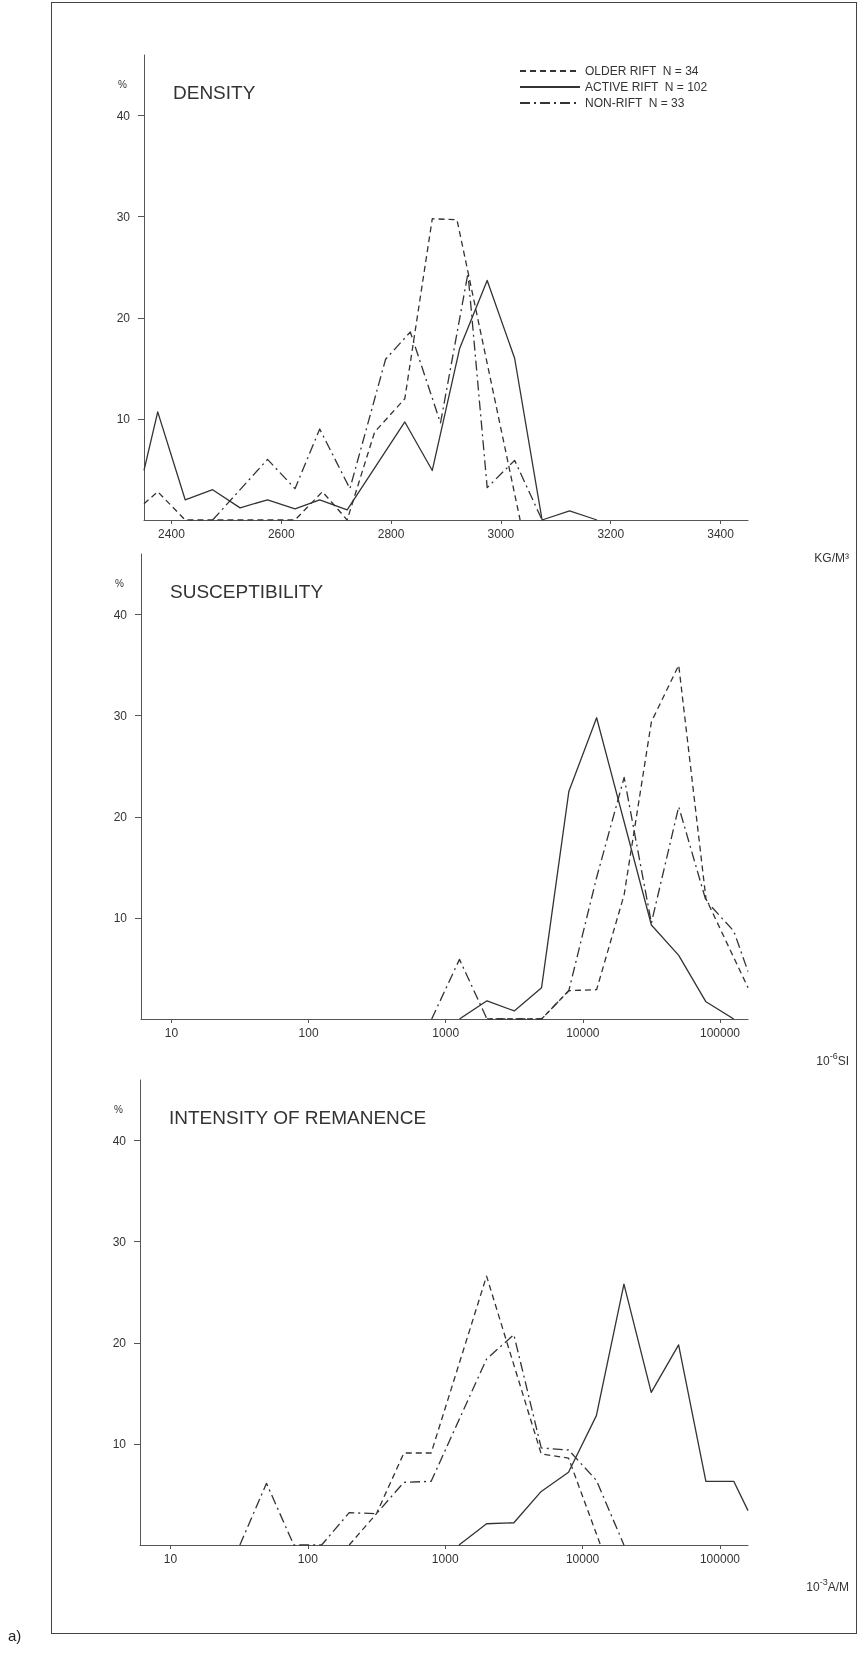 The width and height of the screenshot is (861, 1654). What do you see at coordinates (391, 534) in the screenshot?
I see `x-tick-label: 2800` at bounding box center [391, 534].